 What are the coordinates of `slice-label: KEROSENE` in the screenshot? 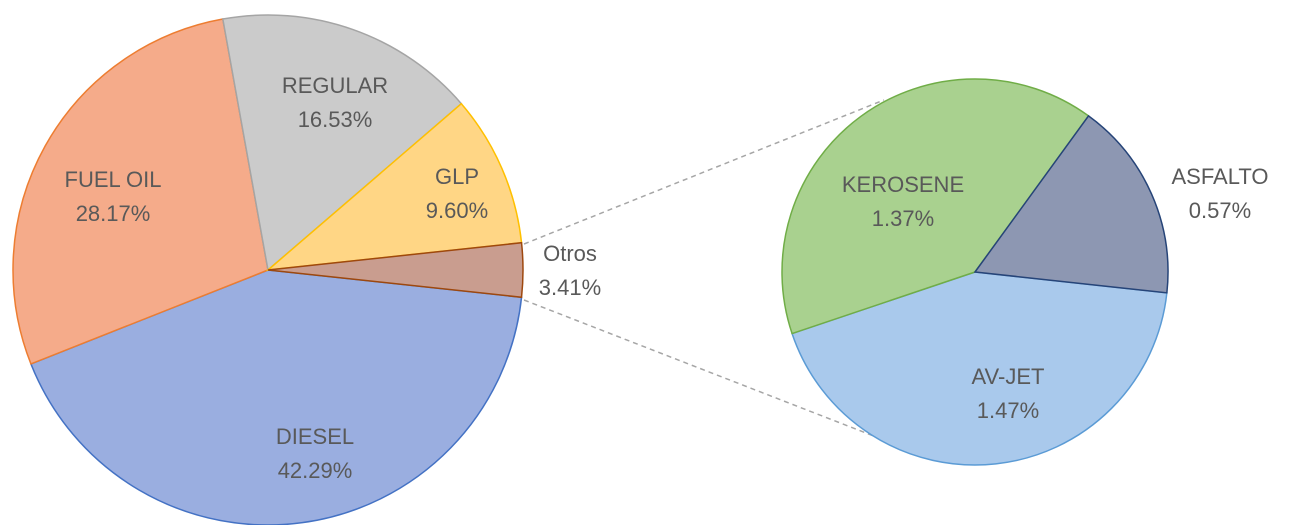 It's located at (903, 184).